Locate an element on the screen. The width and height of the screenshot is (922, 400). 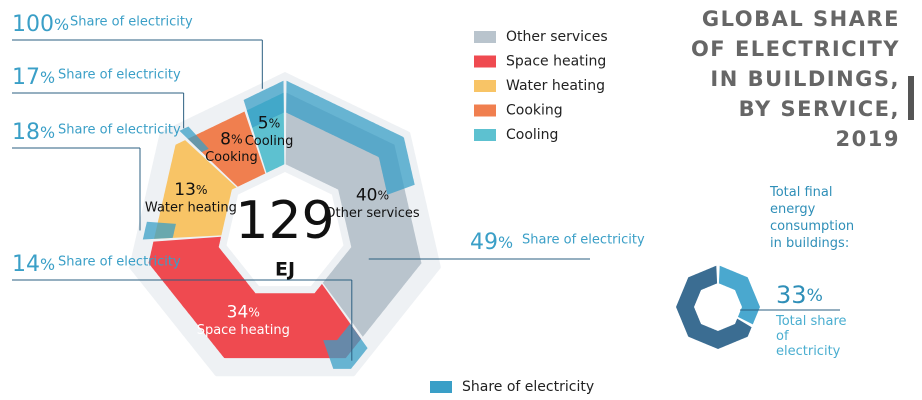
segment-value: 5% is located at coordinates (269, 123).